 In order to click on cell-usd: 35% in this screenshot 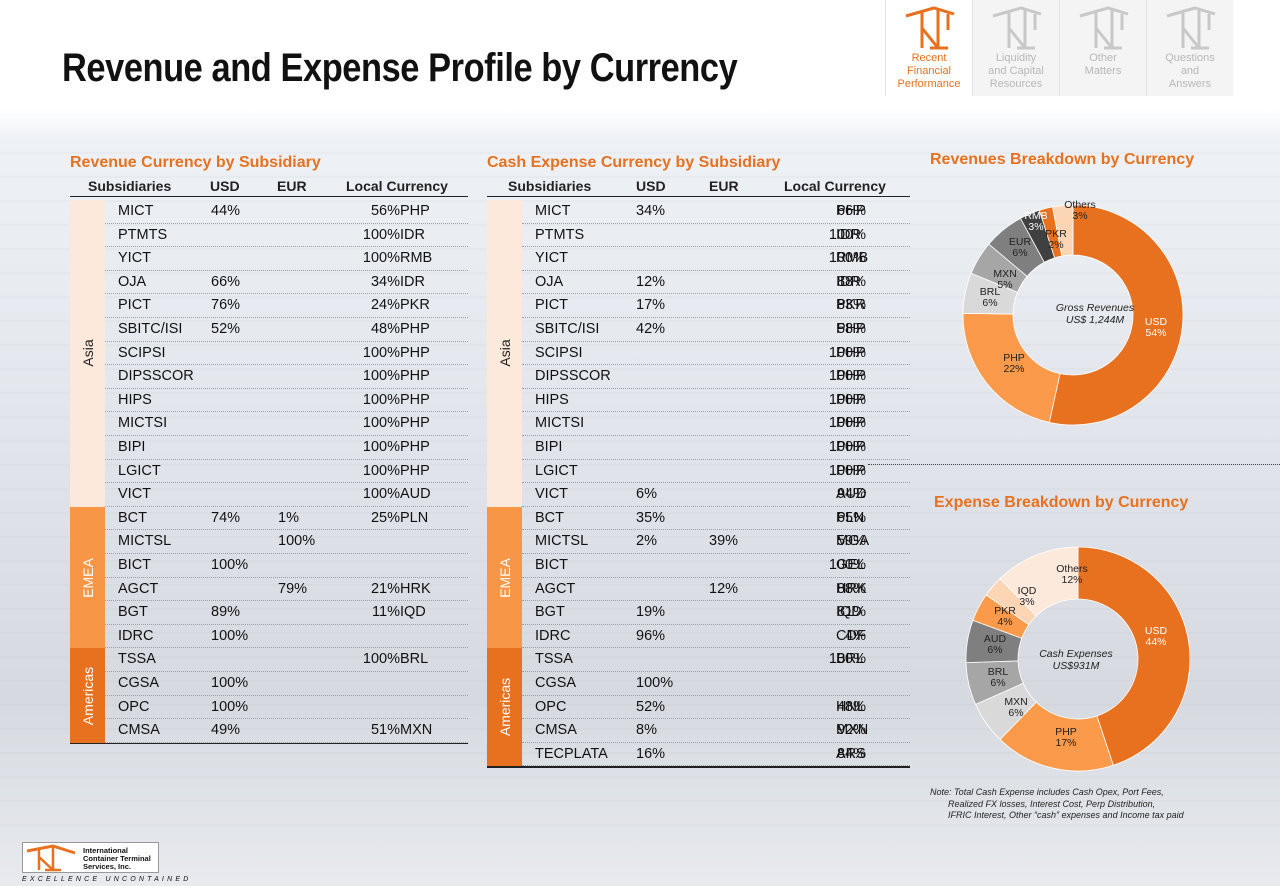, I will do `click(651, 517)`.